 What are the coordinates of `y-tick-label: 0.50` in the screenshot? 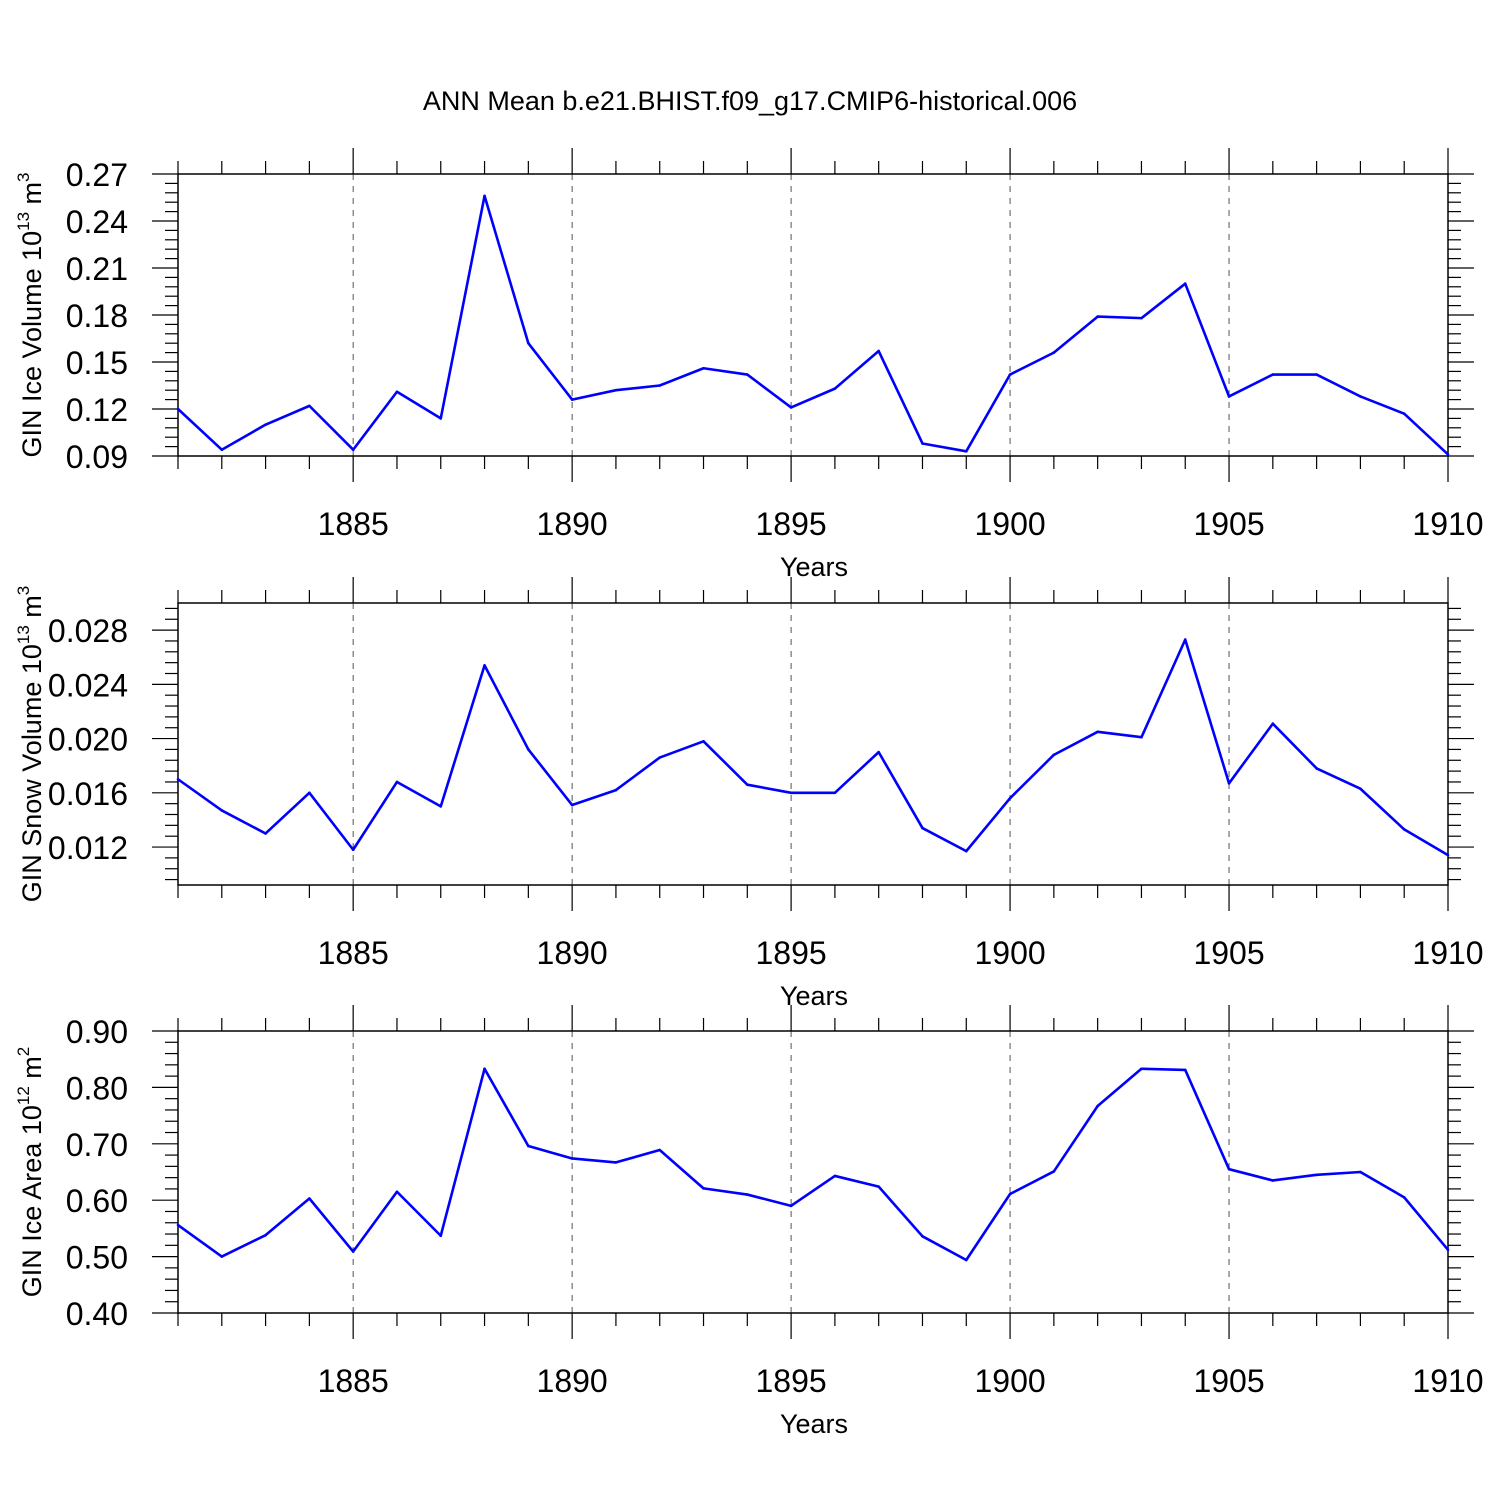 It's located at (97, 1258).